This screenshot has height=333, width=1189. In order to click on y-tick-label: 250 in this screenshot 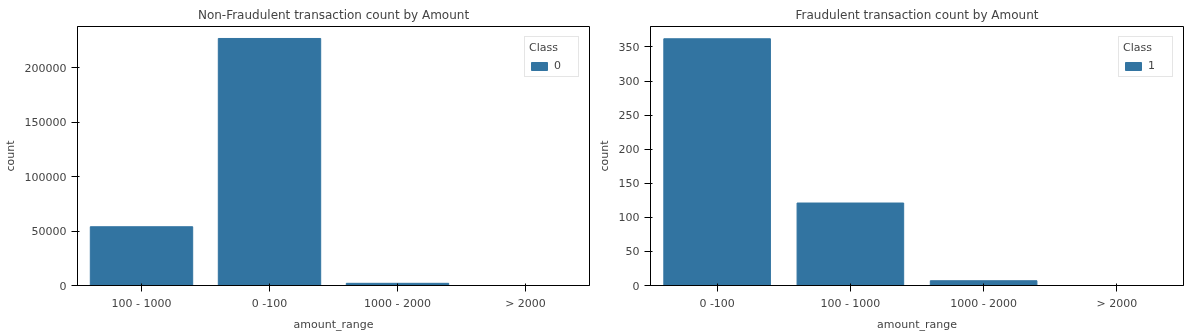, I will do `click(629, 116)`.